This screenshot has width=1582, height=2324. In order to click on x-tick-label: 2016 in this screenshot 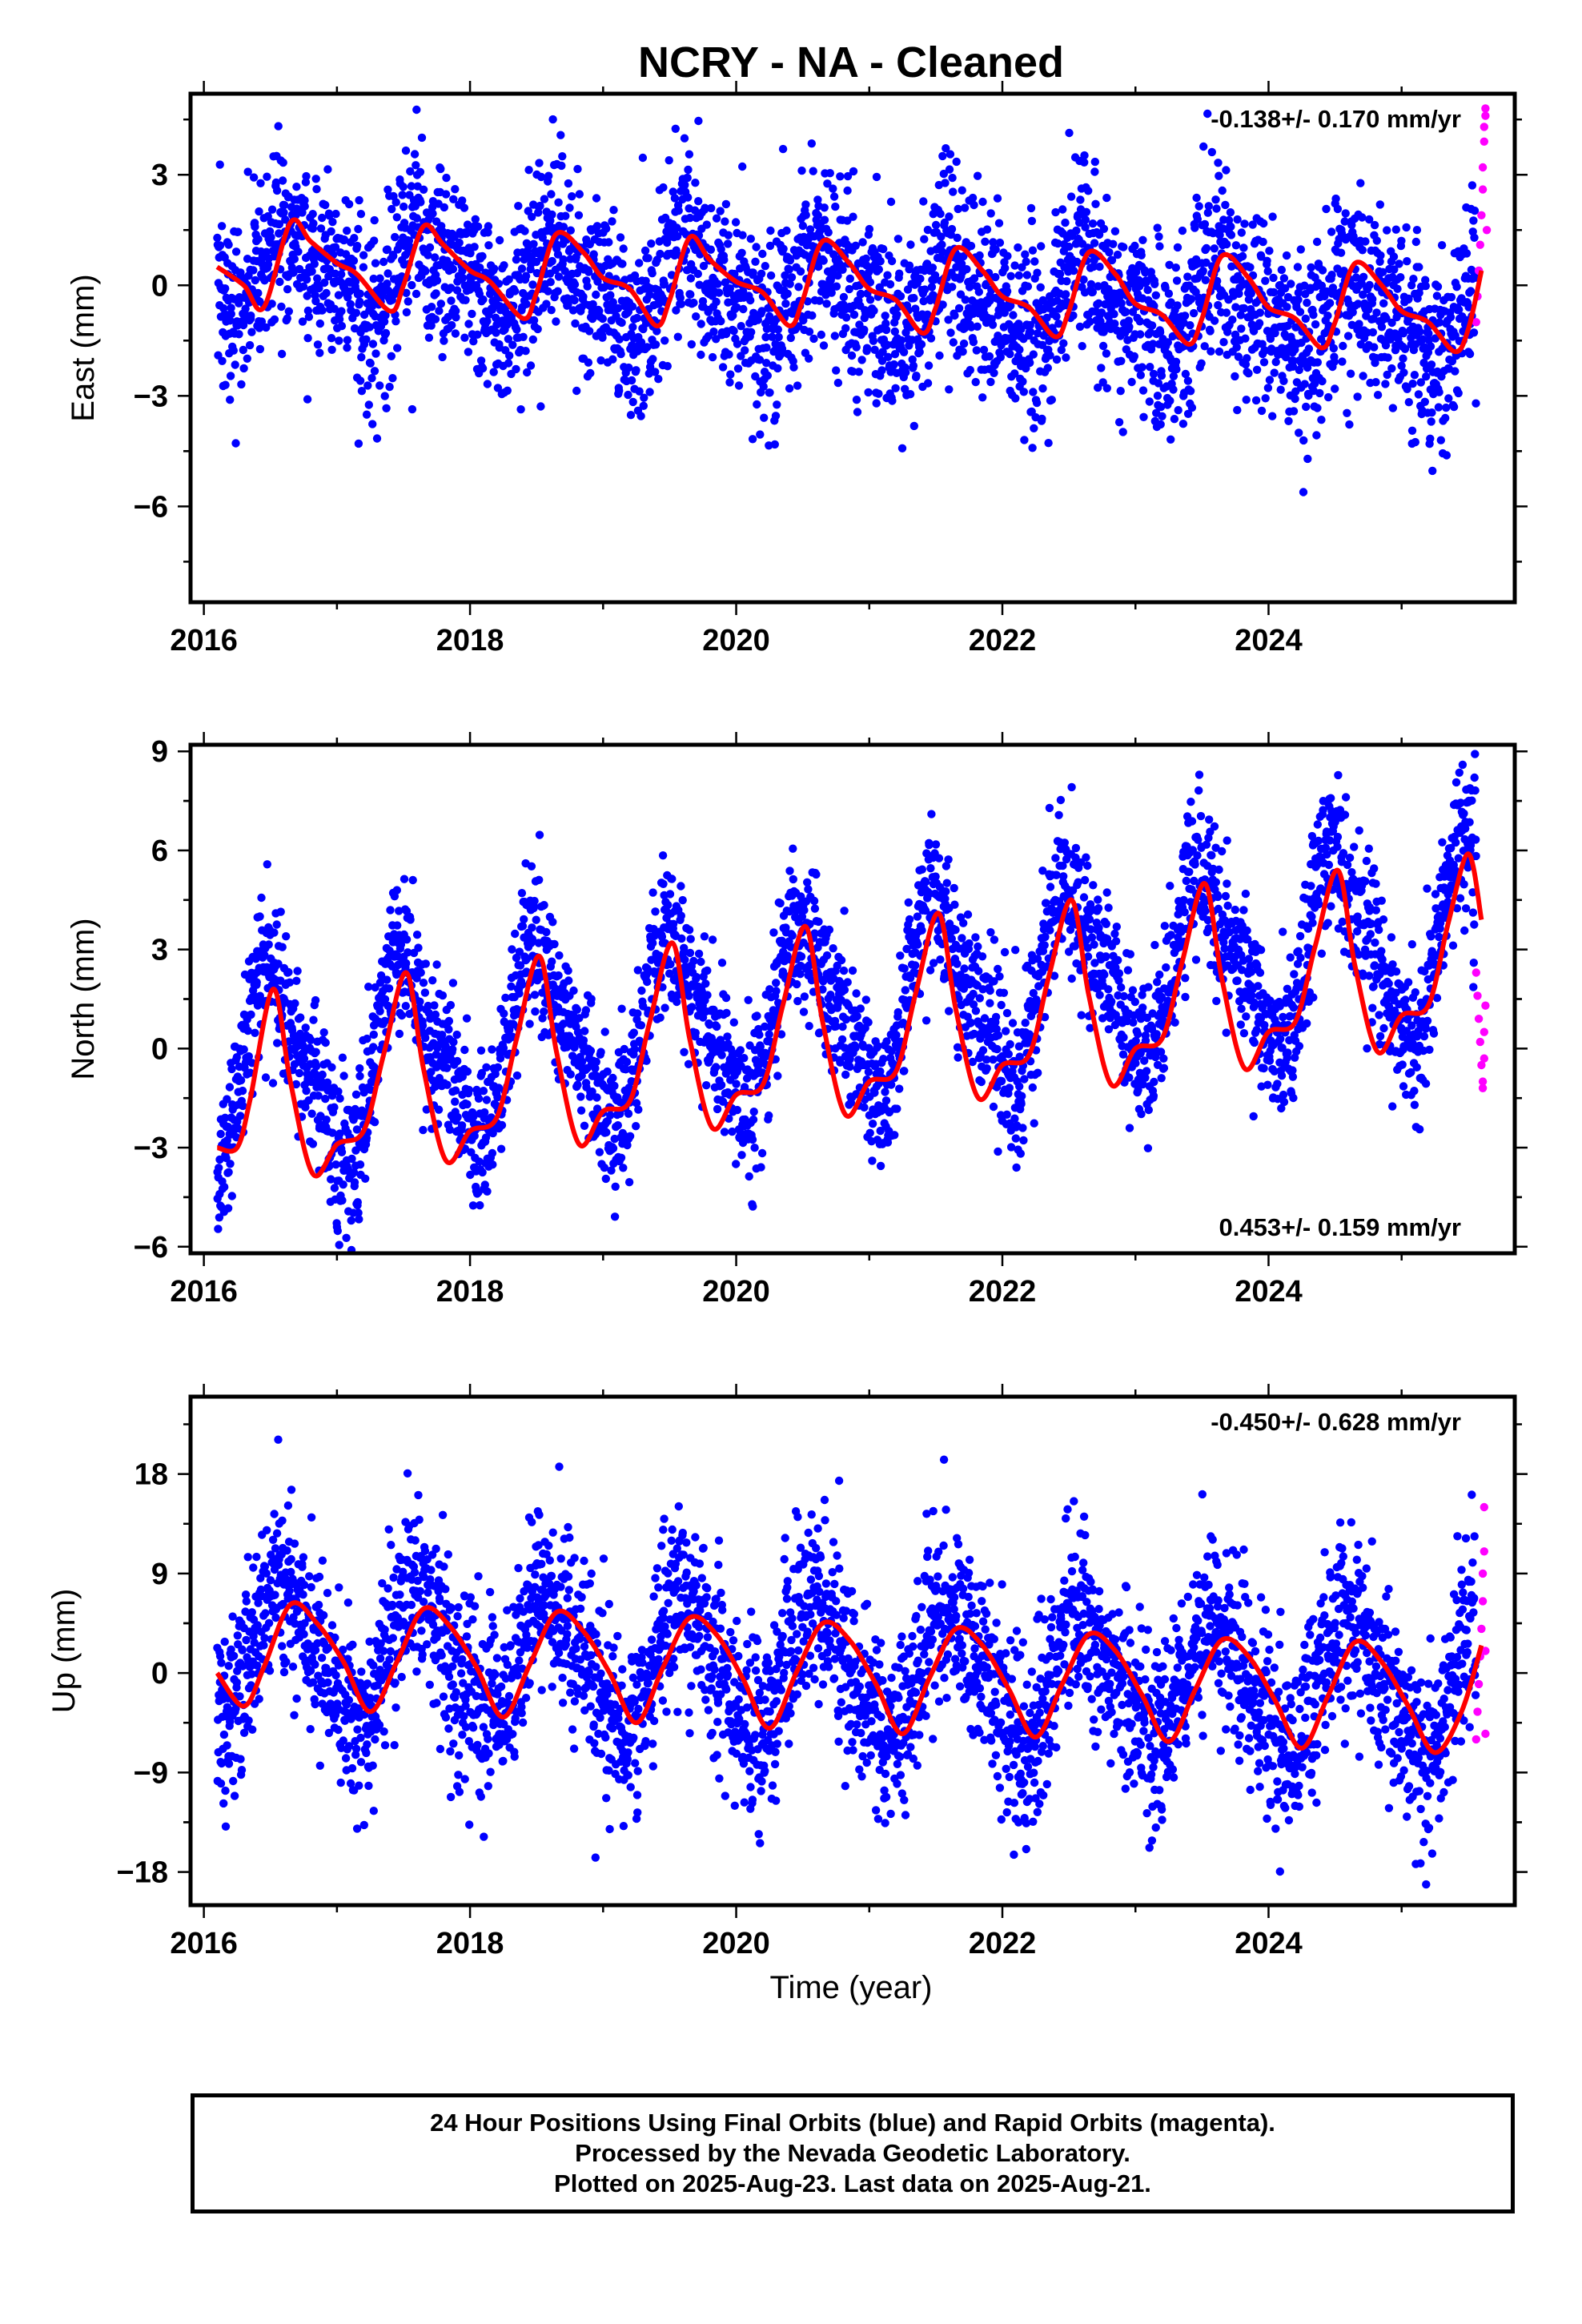, I will do `click(204, 640)`.